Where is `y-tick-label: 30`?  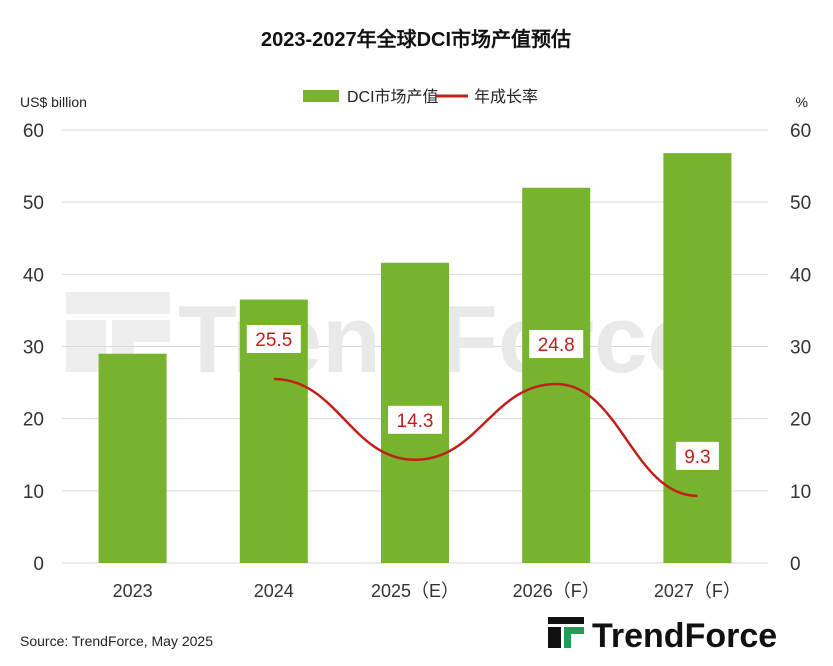
y-tick-label: 30 is located at coordinates (33, 348).